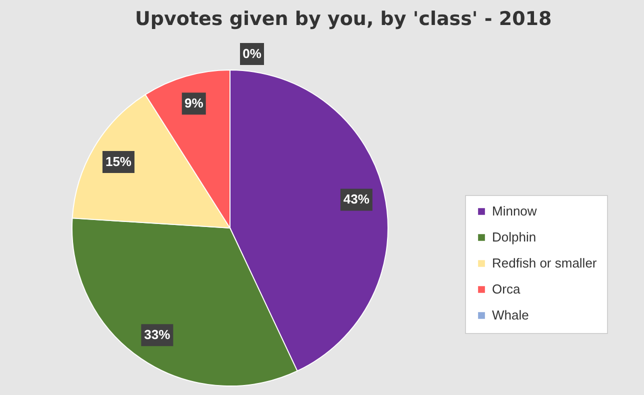 The height and width of the screenshot is (395, 644). I want to click on legend-label: Orca, so click(506, 289).